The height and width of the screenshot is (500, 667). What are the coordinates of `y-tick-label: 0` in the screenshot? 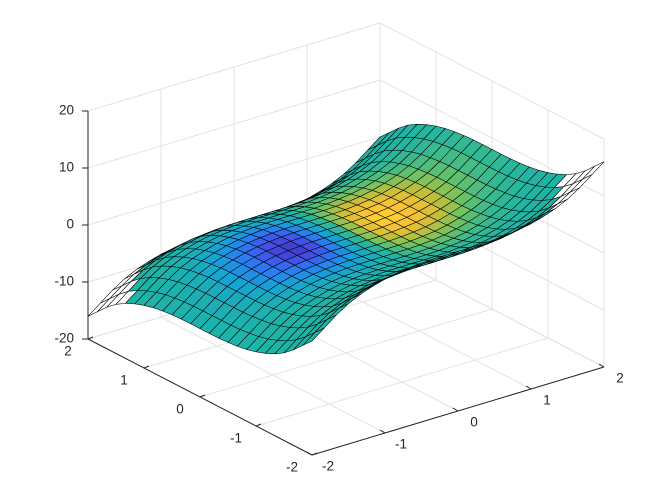 It's located at (180, 409).